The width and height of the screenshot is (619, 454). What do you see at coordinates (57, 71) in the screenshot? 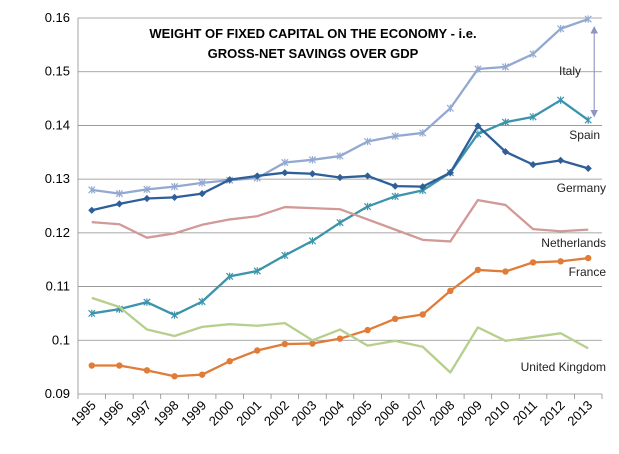
I see `y-tick-label: 0.15` at bounding box center [57, 71].